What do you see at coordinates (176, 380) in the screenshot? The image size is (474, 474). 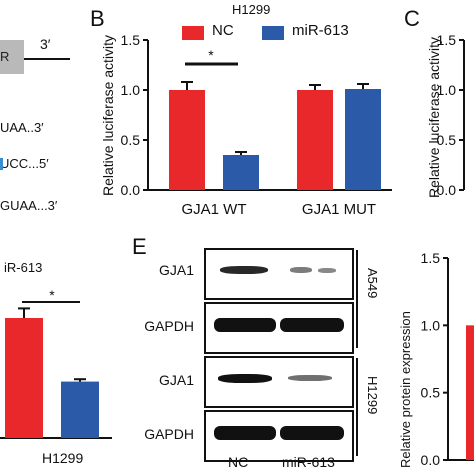 I see `blot-row-label-3: GJA1` at bounding box center [176, 380].